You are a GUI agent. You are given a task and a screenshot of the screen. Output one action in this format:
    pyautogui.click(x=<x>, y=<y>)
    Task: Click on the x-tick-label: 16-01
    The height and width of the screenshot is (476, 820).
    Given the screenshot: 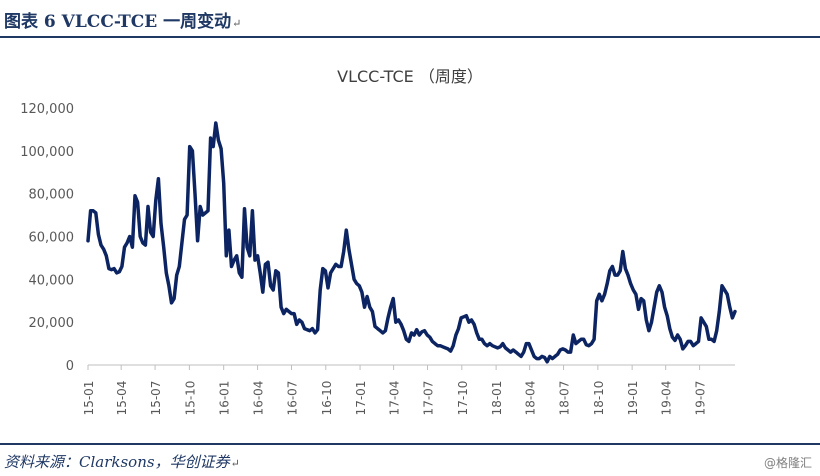 What is the action you would take?
    pyautogui.click(x=225, y=398)
    